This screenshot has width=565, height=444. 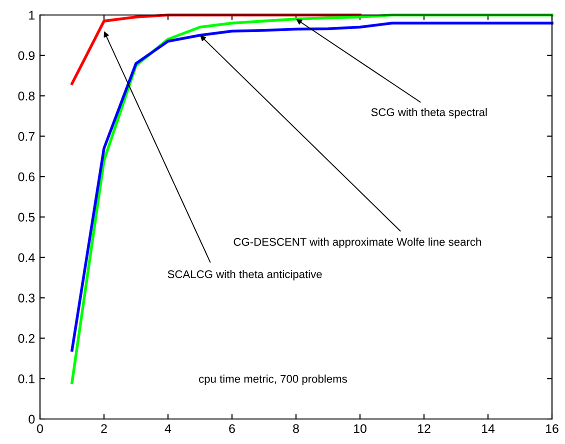 What do you see at coordinates (26, 217) in the screenshot?
I see `y-tick-label: 0.5` at bounding box center [26, 217].